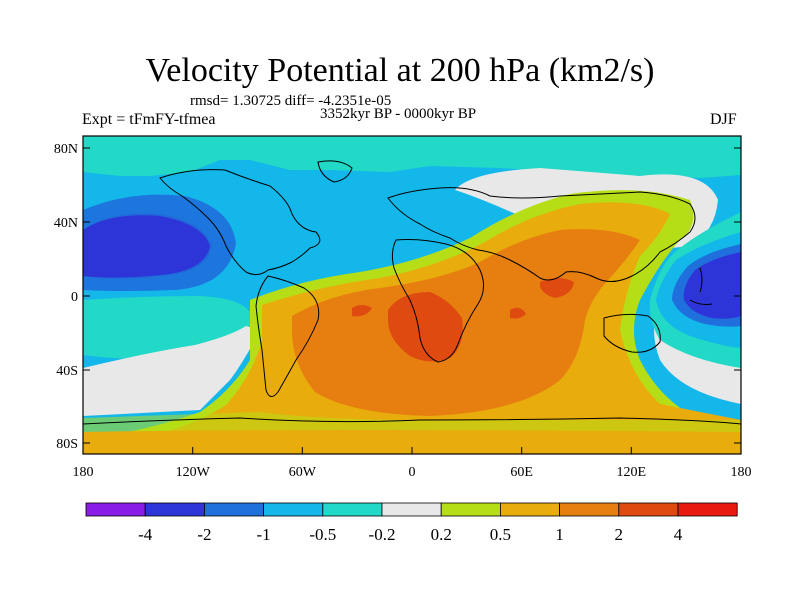 The height and width of the screenshot is (600, 800). Describe the element at coordinates (398, 114) in the screenshot. I see `time-period: 3352kyr BP - 0000kyr BP` at that location.